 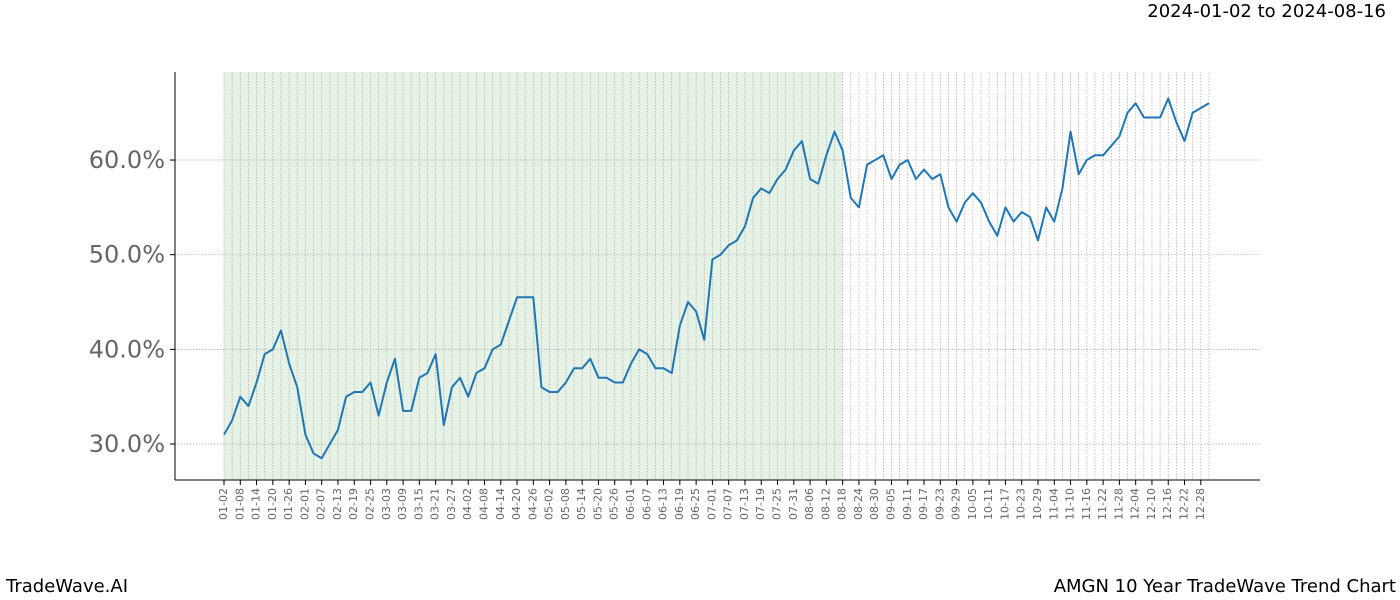 What do you see at coordinates (370, 504) in the screenshot?
I see `x-tick-label: 02-25` at bounding box center [370, 504].